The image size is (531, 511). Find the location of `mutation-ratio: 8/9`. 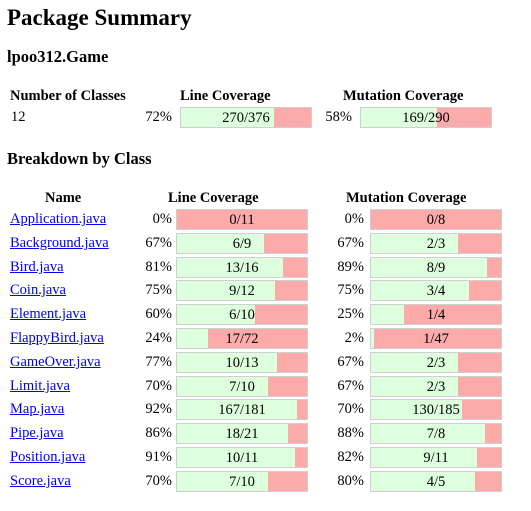

mutation-ratio: 8/9 is located at coordinates (436, 268).